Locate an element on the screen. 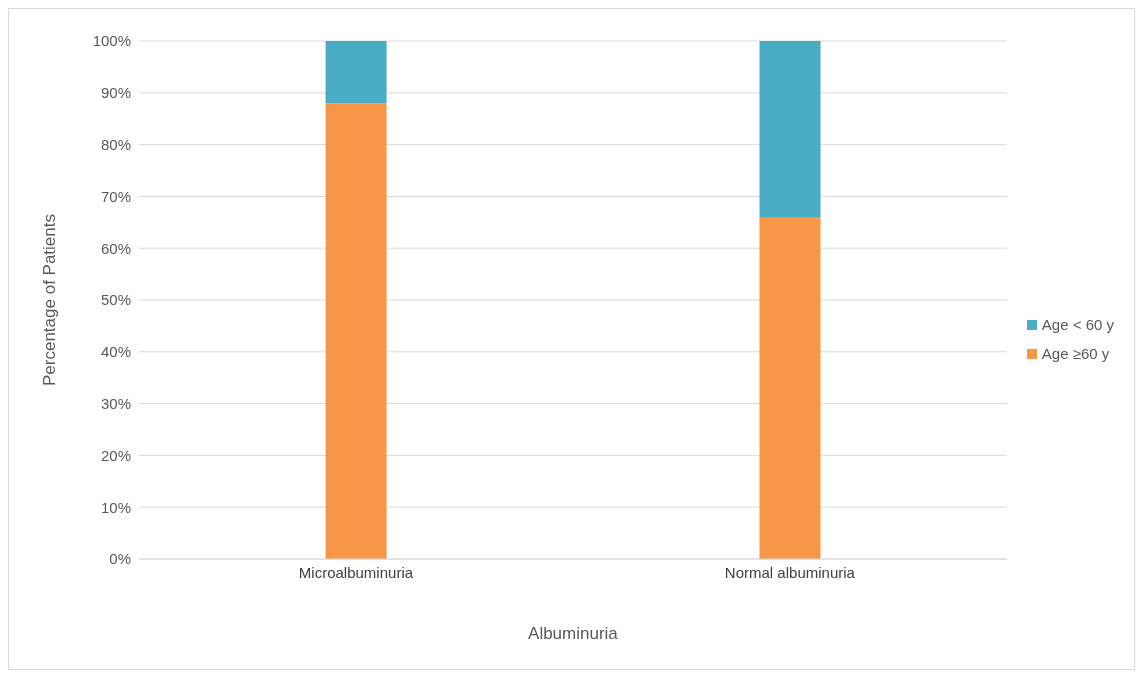 The height and width of the screenshot is (679, 1145). y-tick-label: 90% is located at coordinates (115, 93).